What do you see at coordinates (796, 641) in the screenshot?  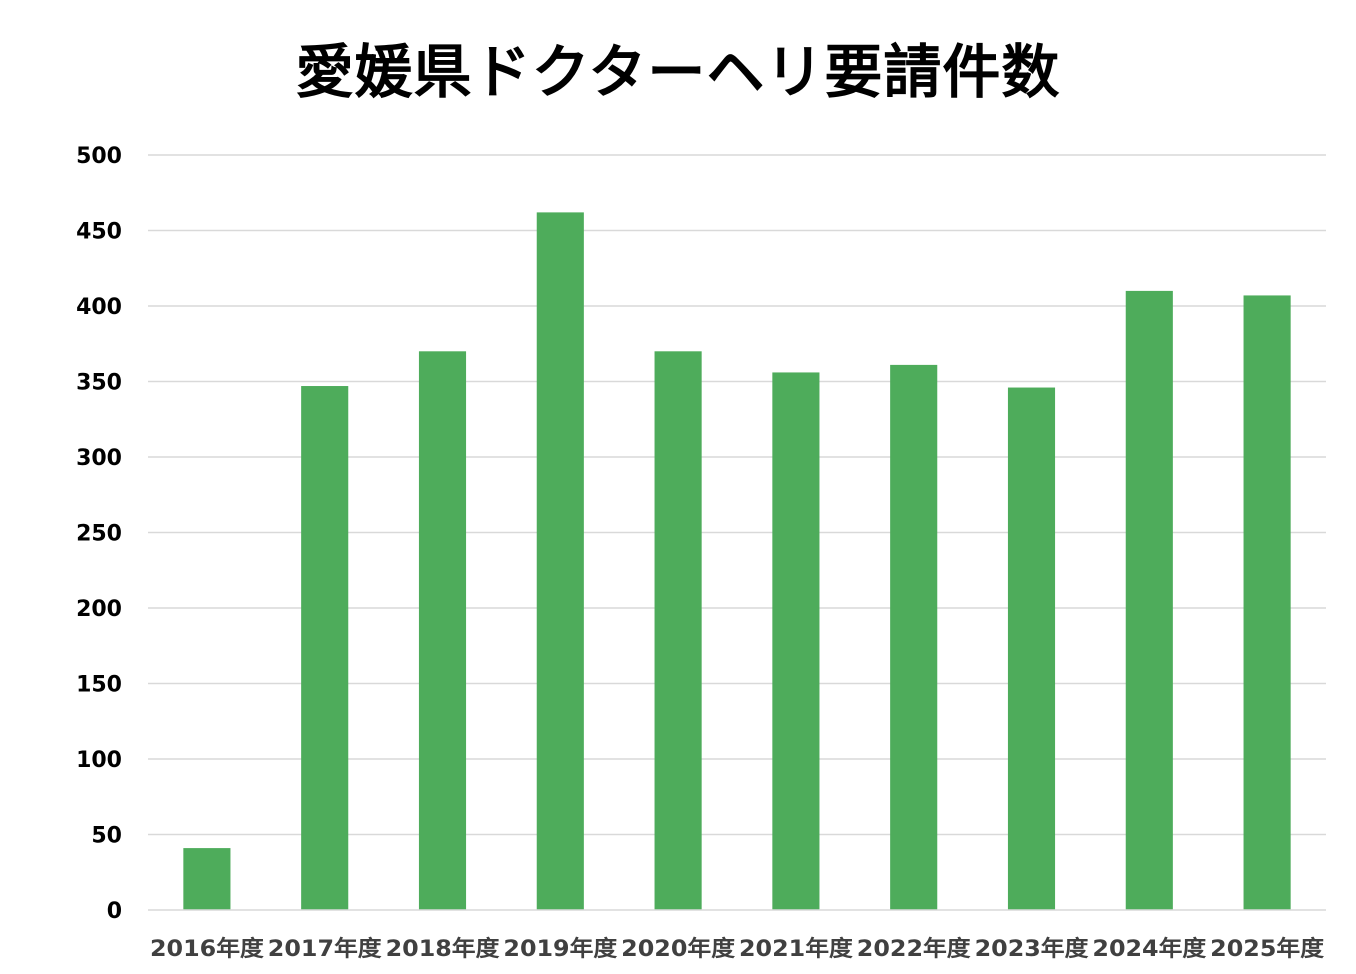 I see `bar-2021年度` at bounding box center [796, 641].